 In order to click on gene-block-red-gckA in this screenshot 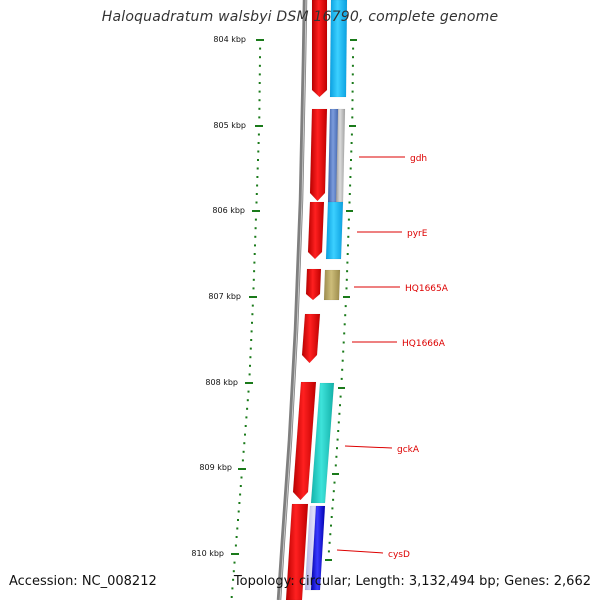, I will do `click(304, 441)`.